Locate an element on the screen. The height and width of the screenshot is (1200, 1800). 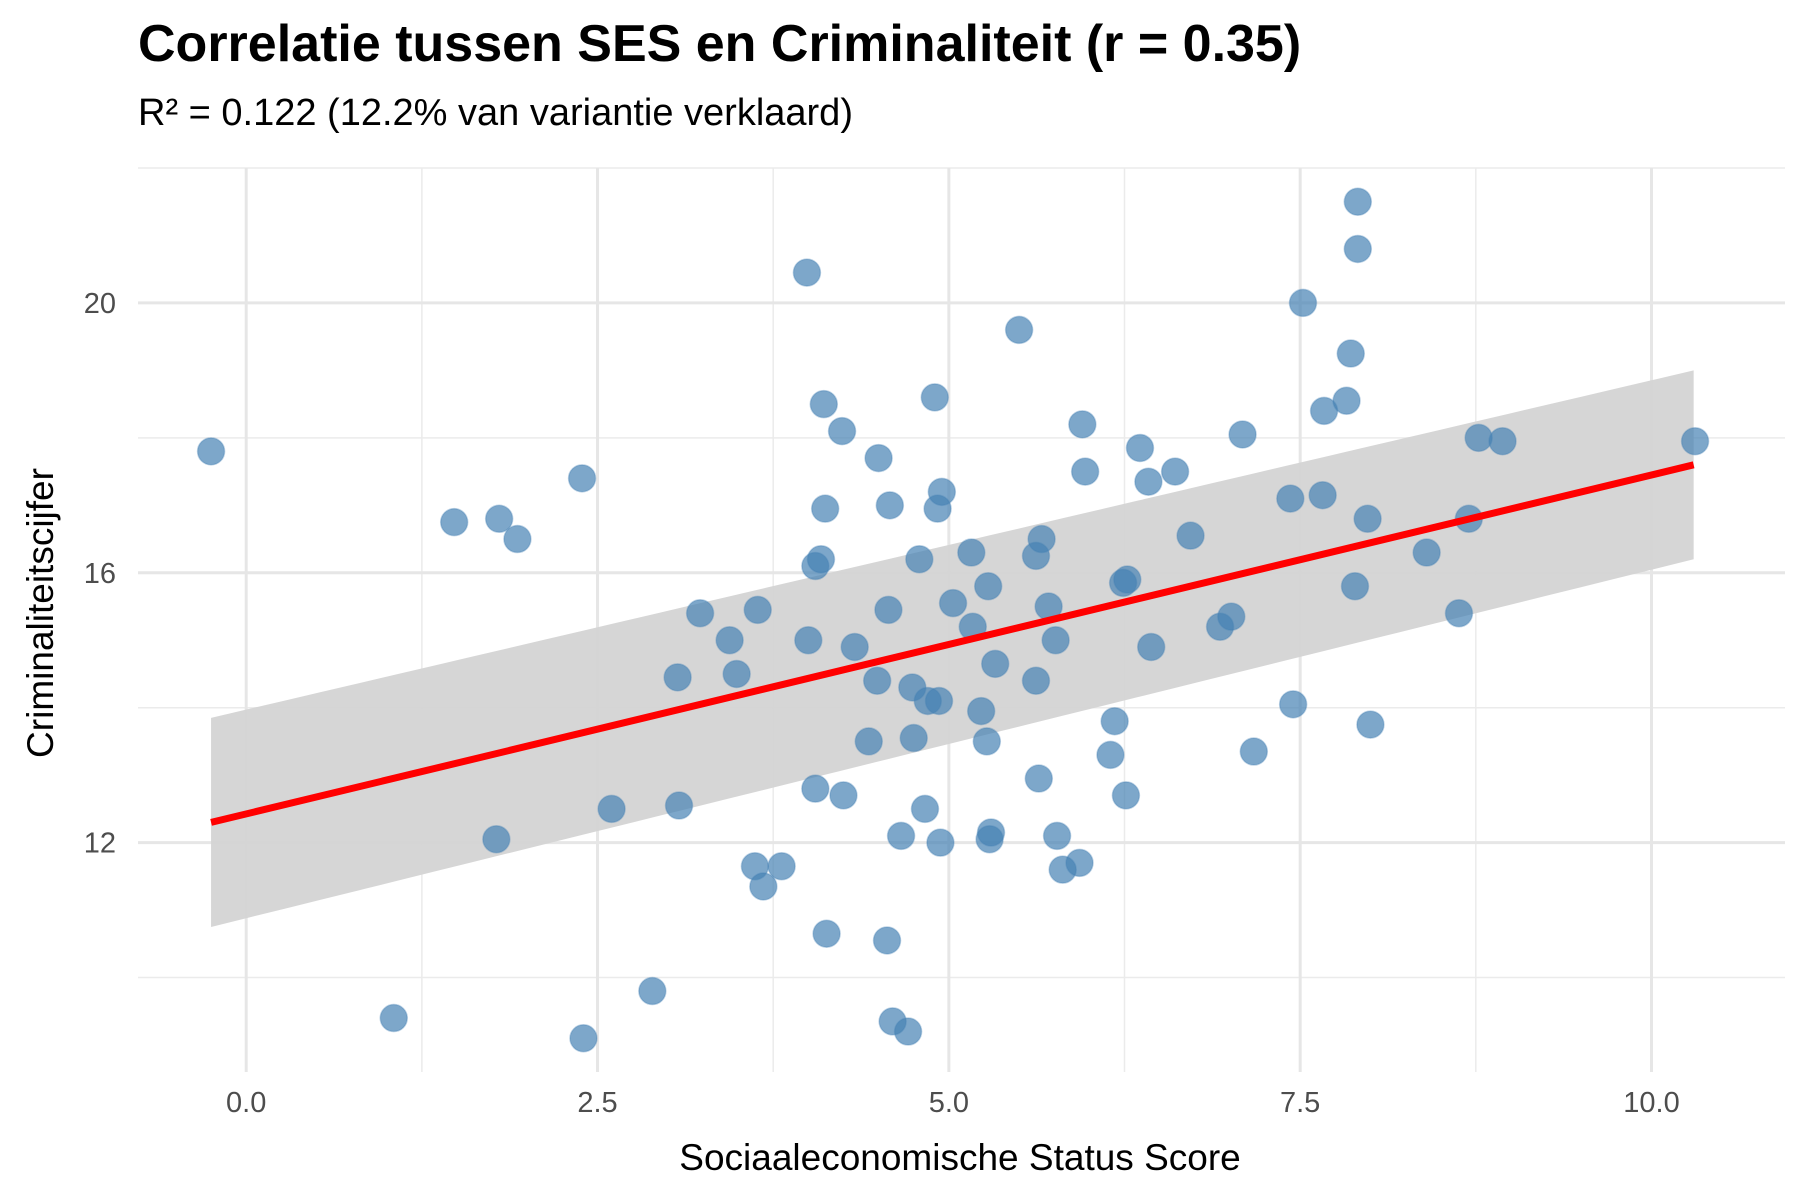
x-tick-label: 2.5 is located at coordinates (597, 1103).